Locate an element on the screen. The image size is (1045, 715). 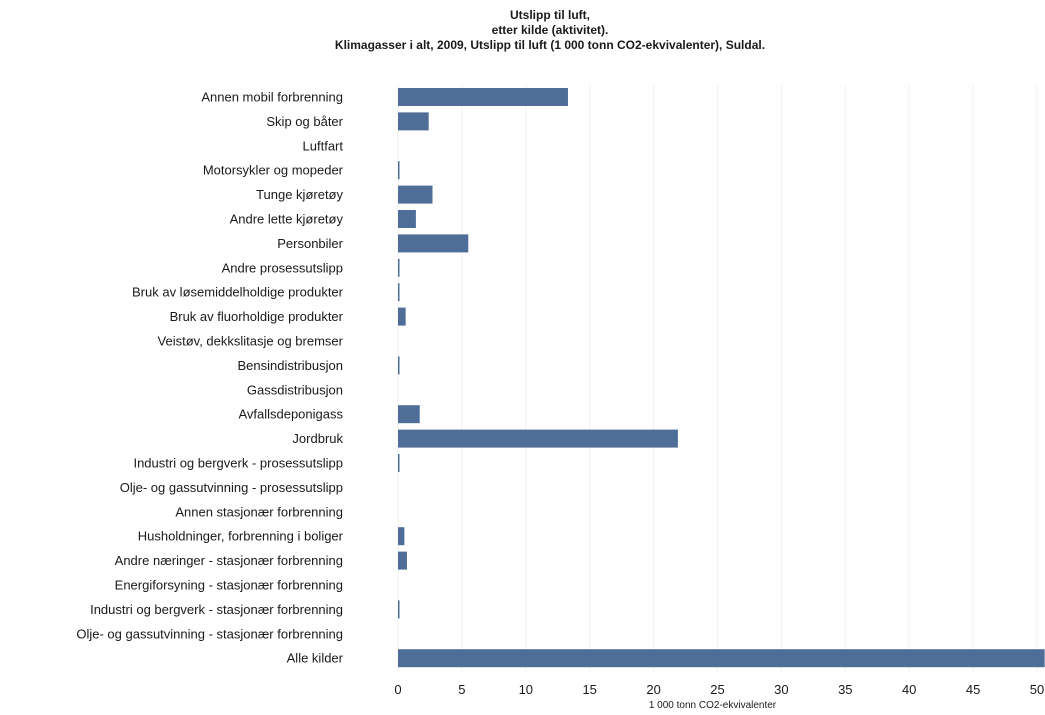
x-tick-label: 20 is located at coordinates (653, 689).